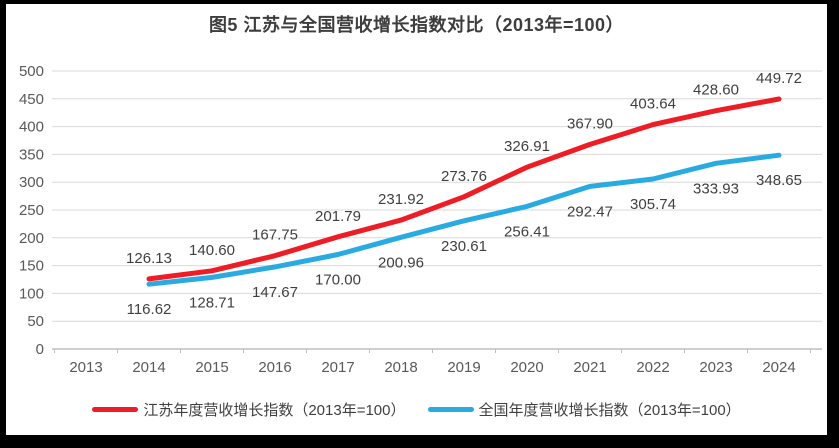  I want to click on y-tick-label: 100, so click(31, 293).